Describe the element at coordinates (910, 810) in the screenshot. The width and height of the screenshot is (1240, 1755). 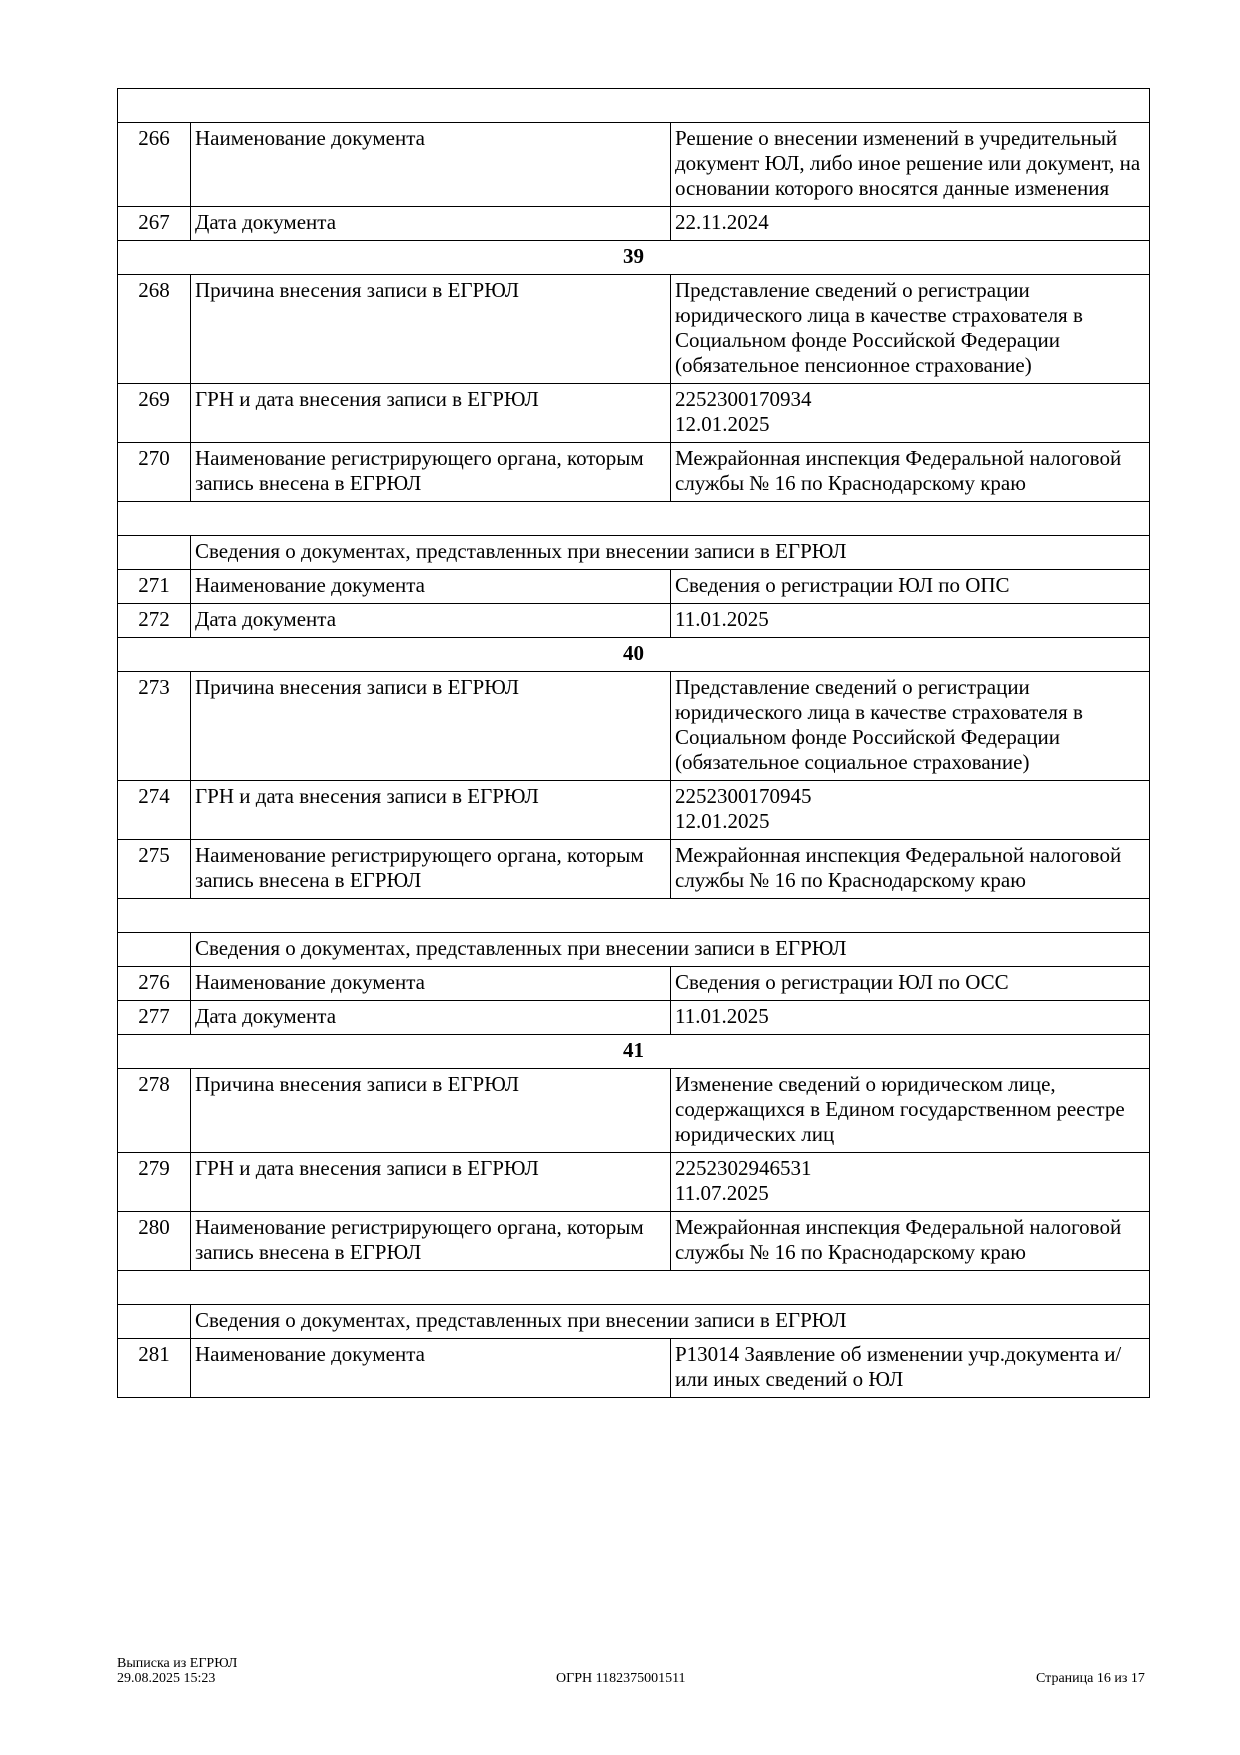
I see `row-value: 2252300170945 12.01.2025` at that location.